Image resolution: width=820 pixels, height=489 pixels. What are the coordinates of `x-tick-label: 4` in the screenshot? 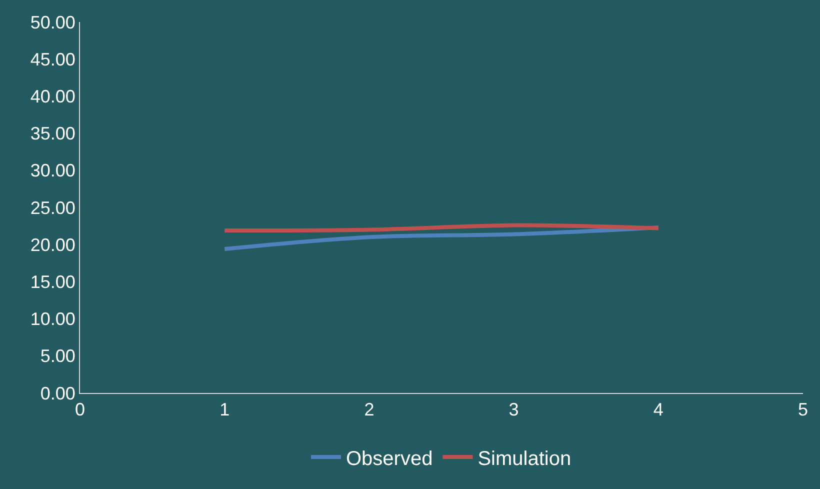 It's located at (658, 410).